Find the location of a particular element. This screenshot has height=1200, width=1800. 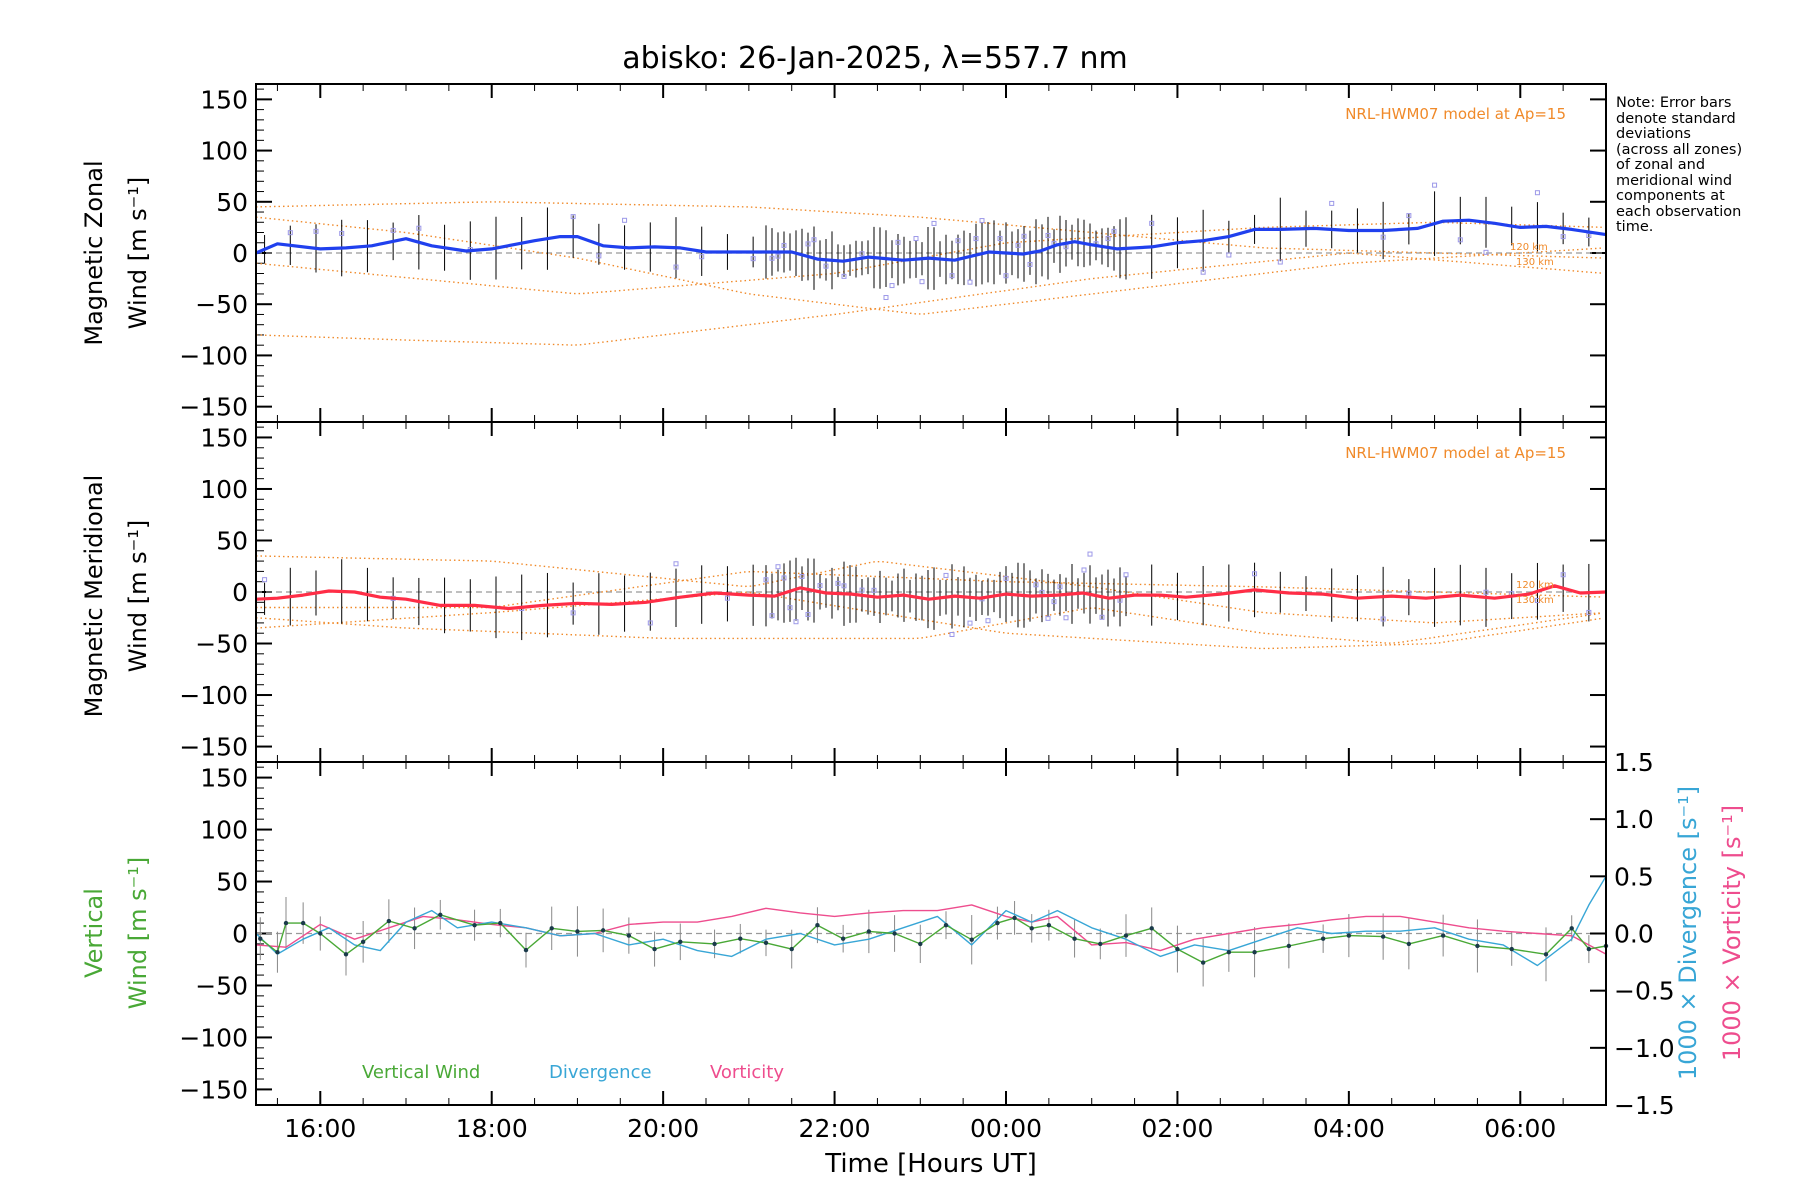

zonal-ytick-label: −50 is located at coordinates (221, 304).